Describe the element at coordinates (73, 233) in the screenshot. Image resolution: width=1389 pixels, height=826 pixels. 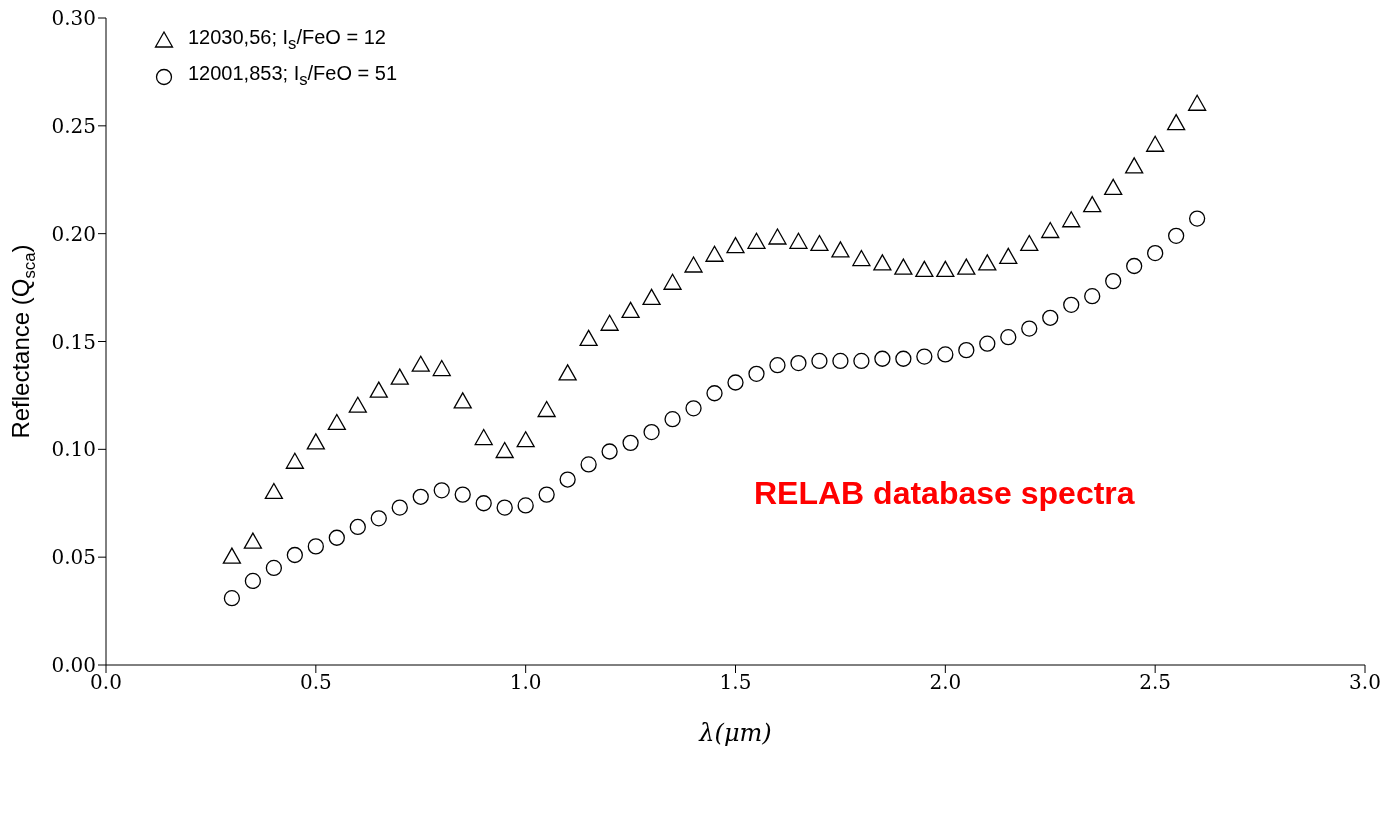
I see `y-tick-label: 0.20` at that location.